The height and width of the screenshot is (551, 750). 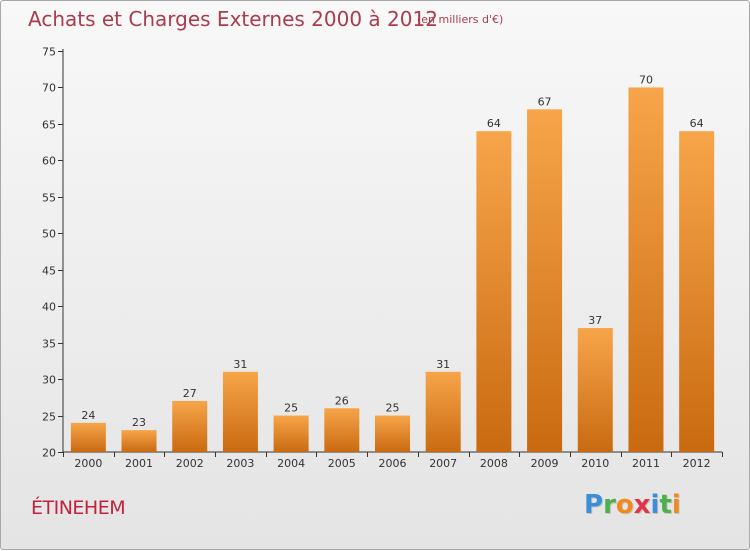 What do you see at coordinates (697, 463) in the screenshot?
I see `x-tick-label: 2012` at bounding box center [697, 463].